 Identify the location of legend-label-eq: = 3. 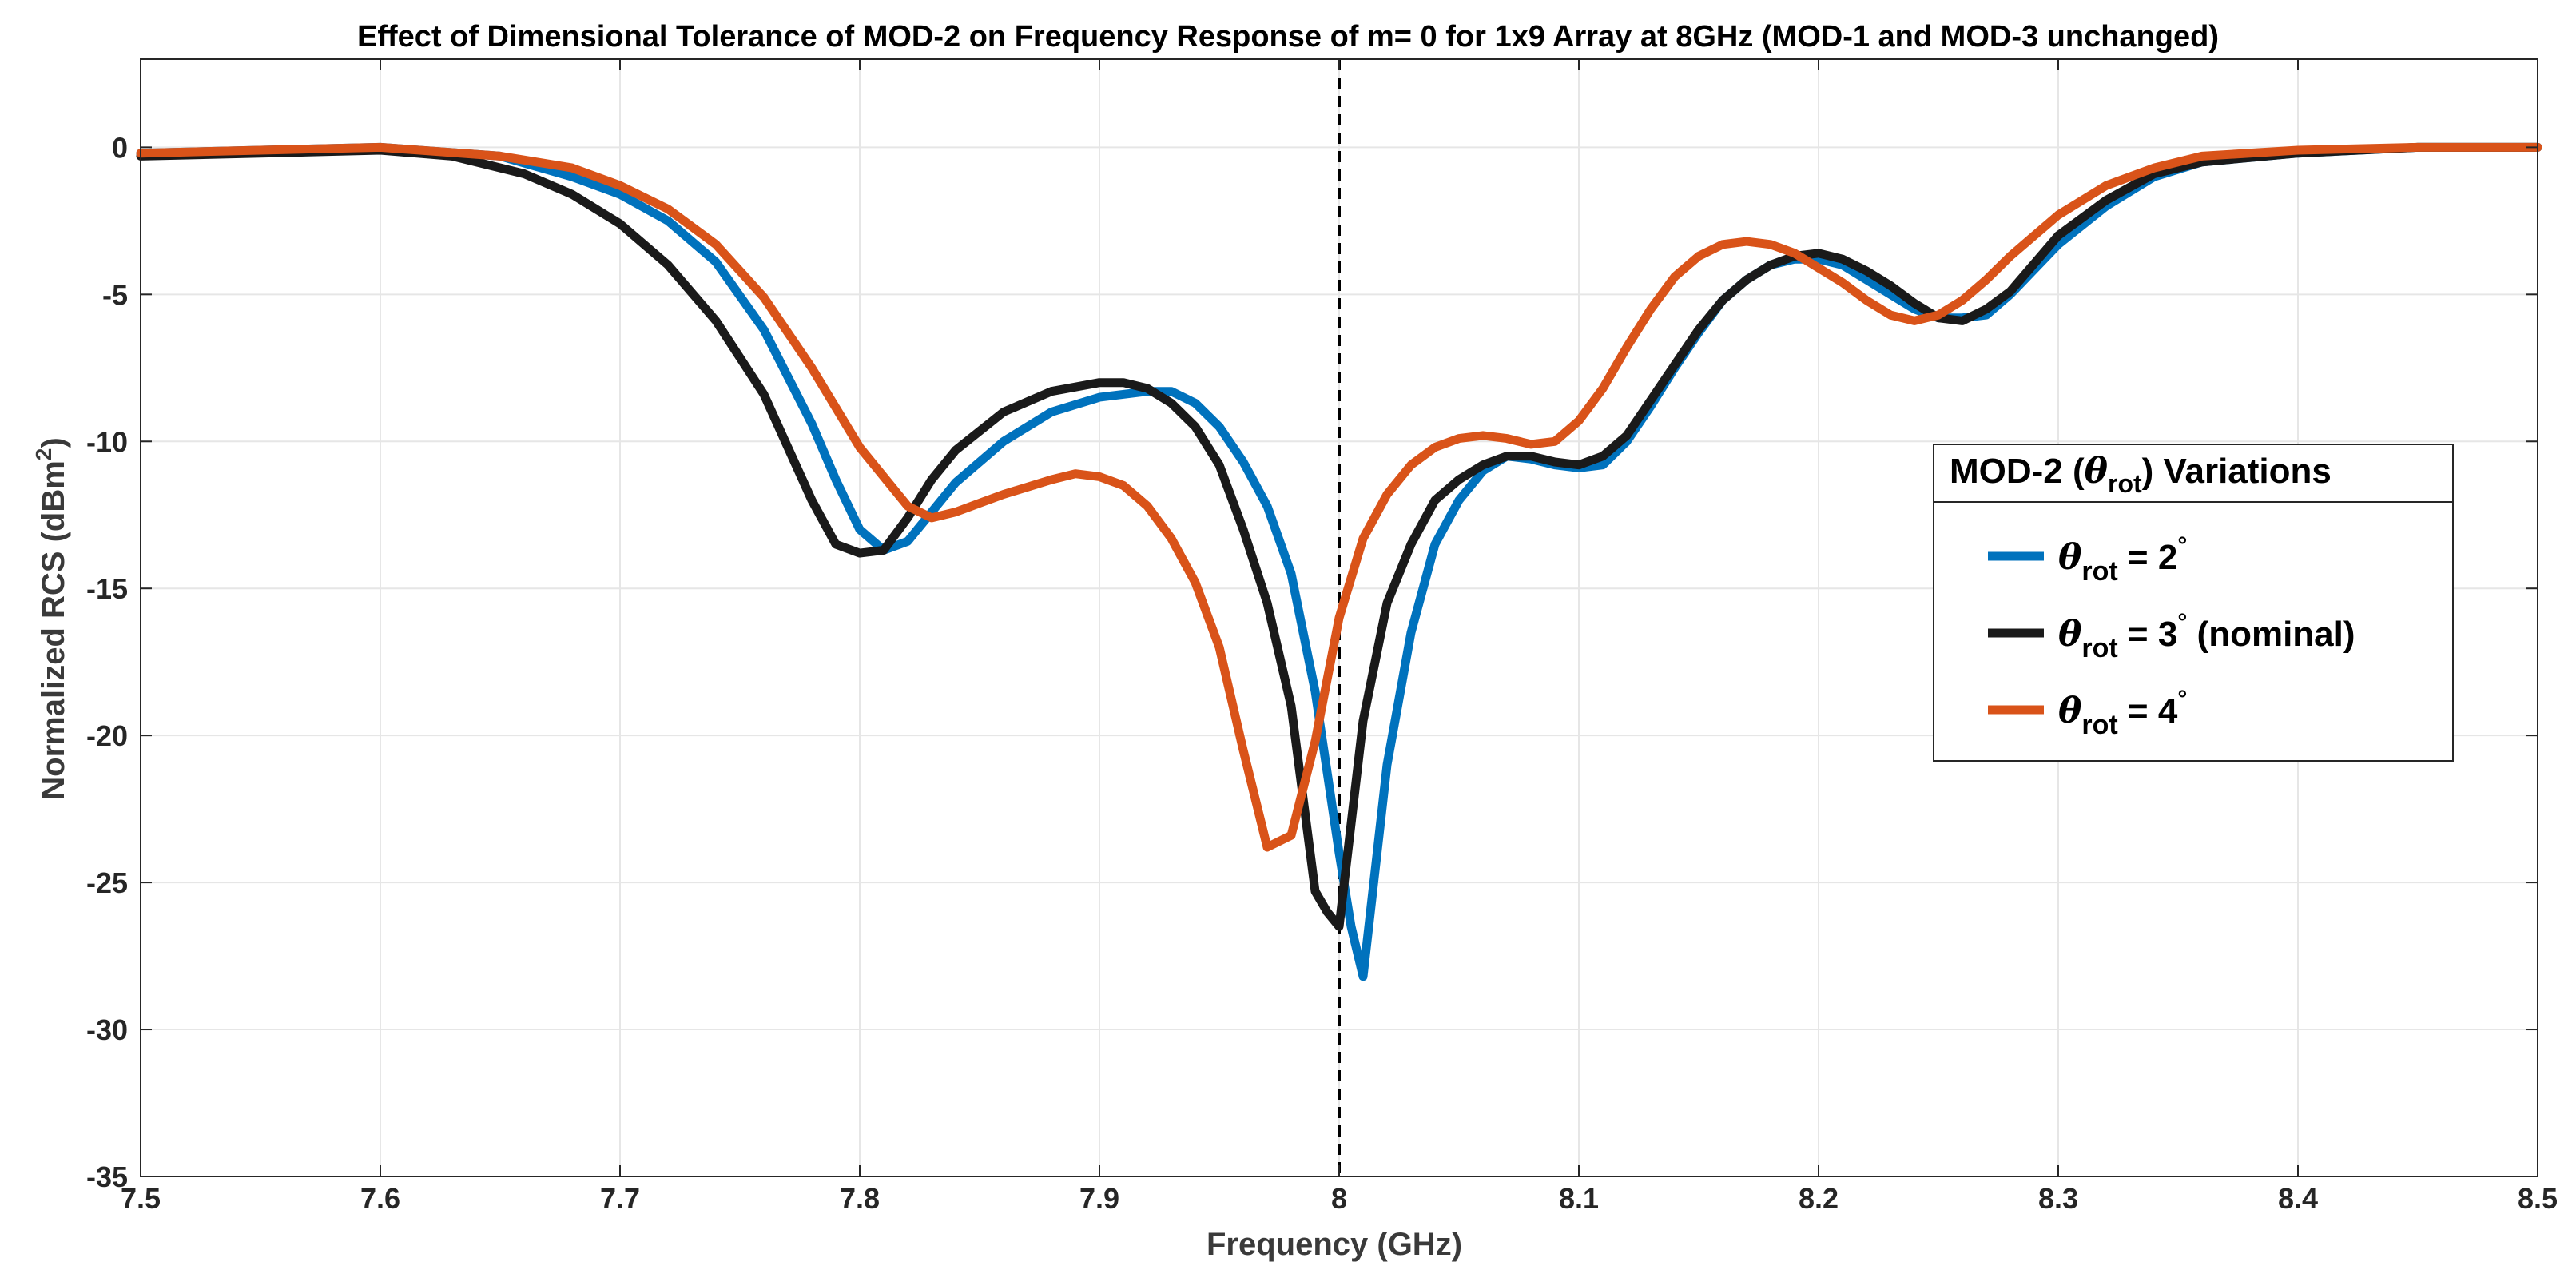
(2148, 634).